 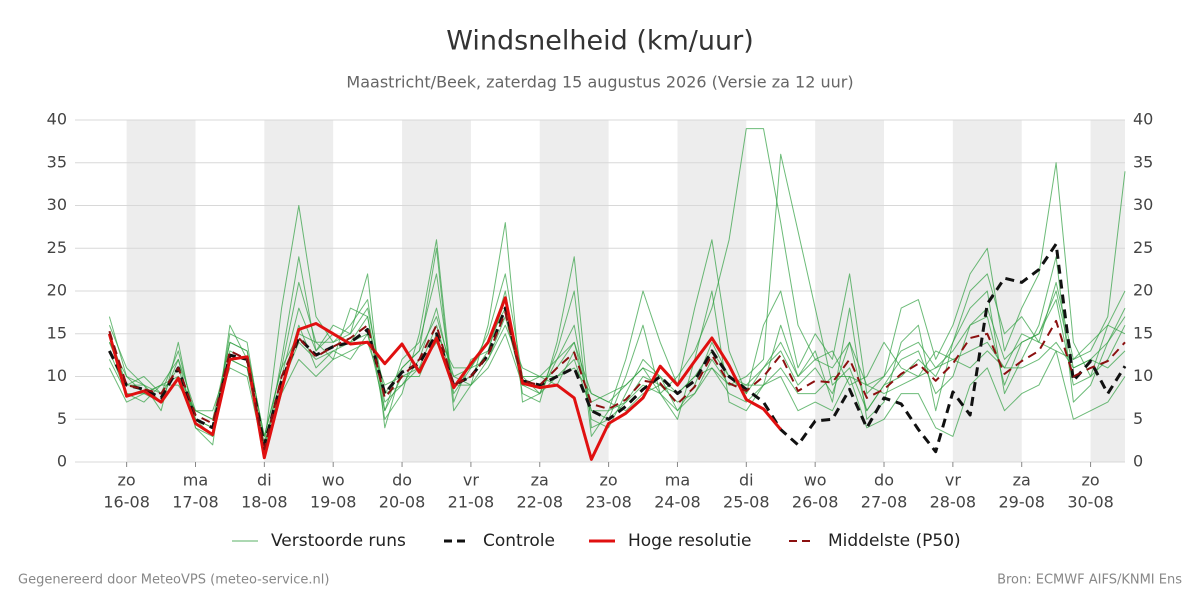 What do you see at coordinates (57, 161) in the screenshot?
I see `y-tick-label: 35` at bounding box center [57, 161].